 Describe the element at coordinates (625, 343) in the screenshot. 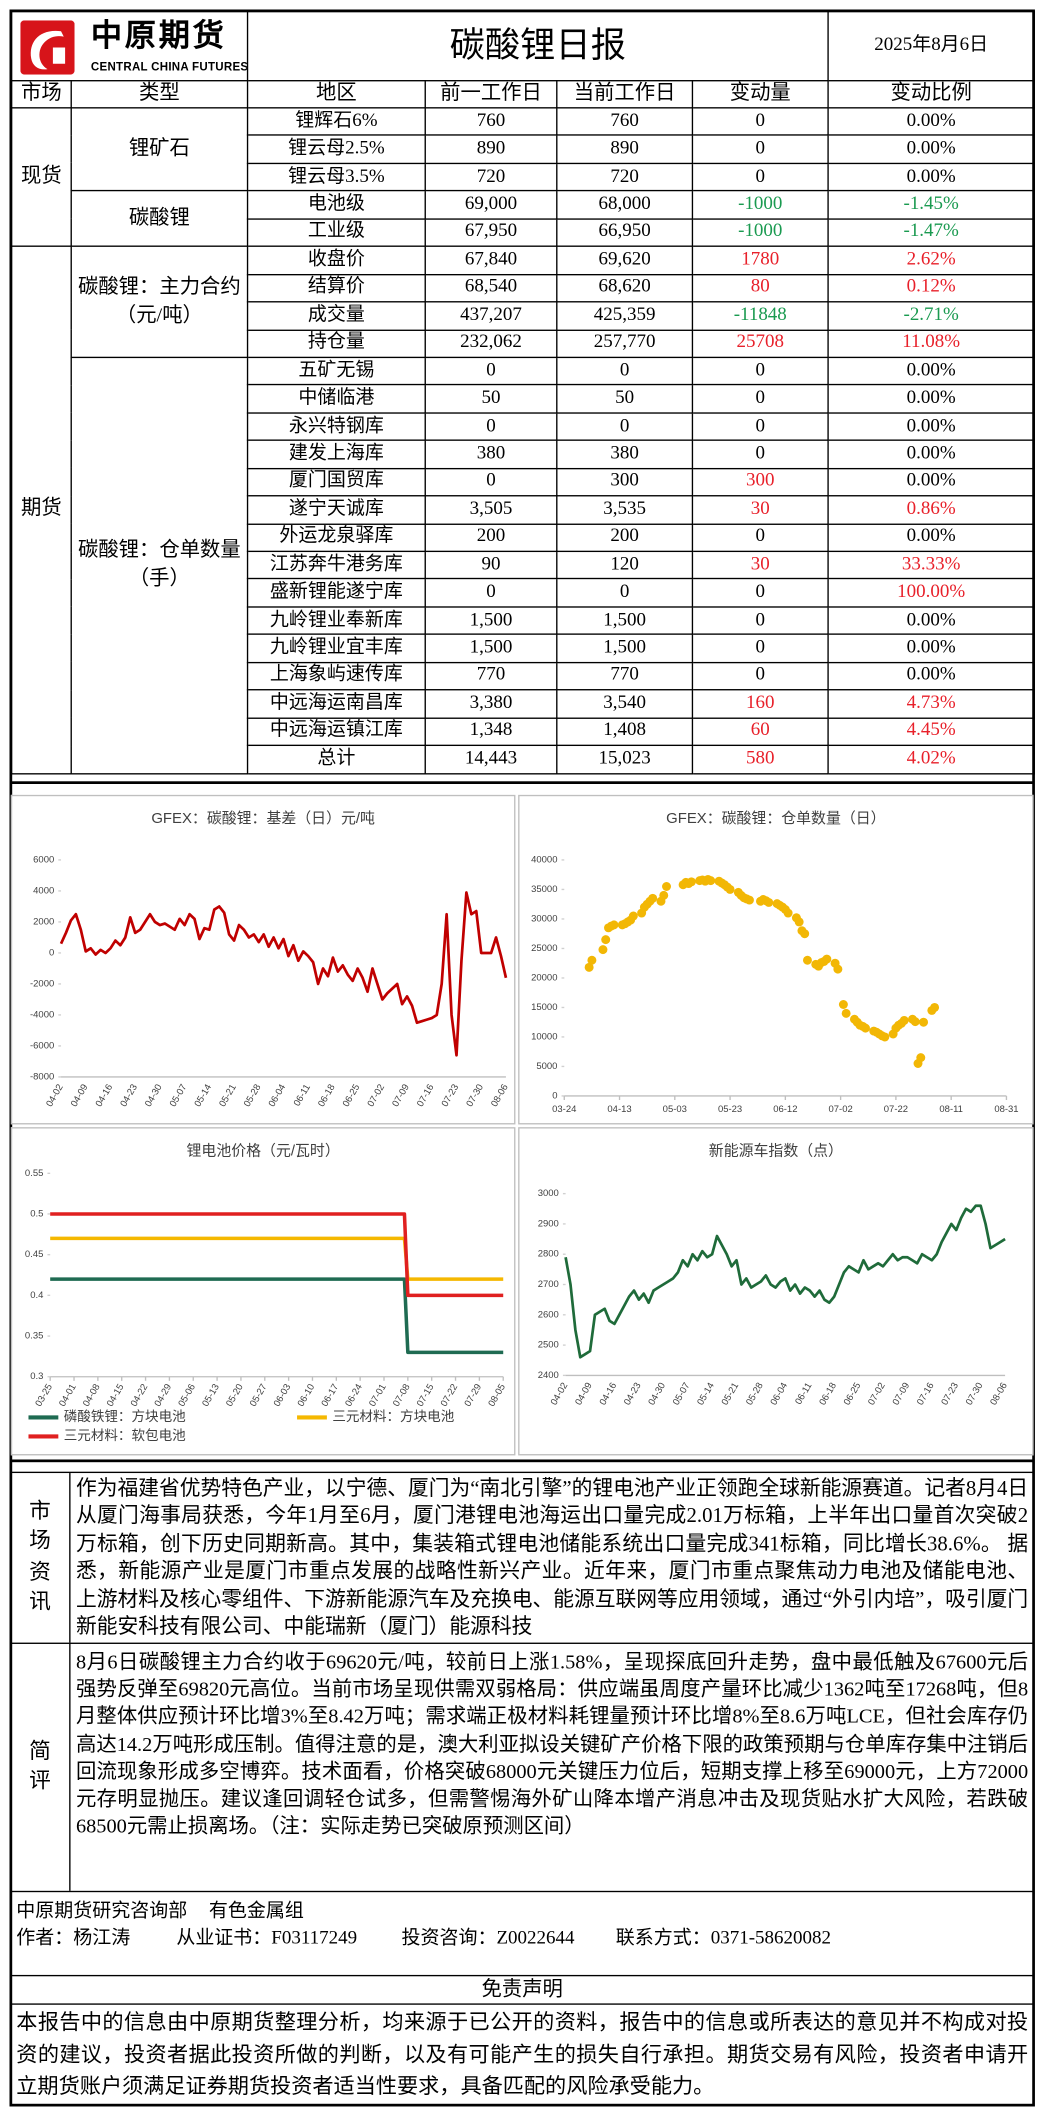

I see `cell: 257,770` at that location.